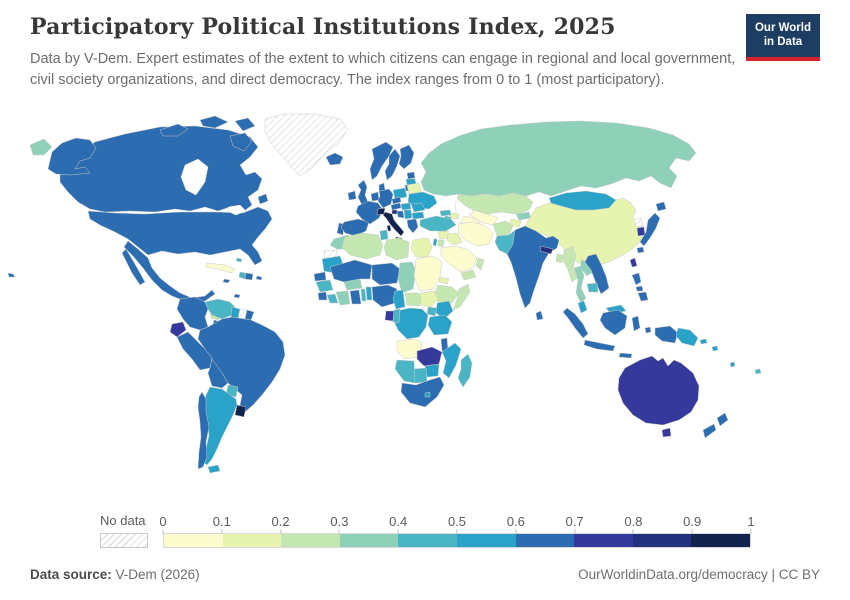 The width and height of the screenshot is (850, 600). What do you see at coordinates (444, 280) in the screenshot?
I see `region-eritrea` at bounding box center [444, 280].